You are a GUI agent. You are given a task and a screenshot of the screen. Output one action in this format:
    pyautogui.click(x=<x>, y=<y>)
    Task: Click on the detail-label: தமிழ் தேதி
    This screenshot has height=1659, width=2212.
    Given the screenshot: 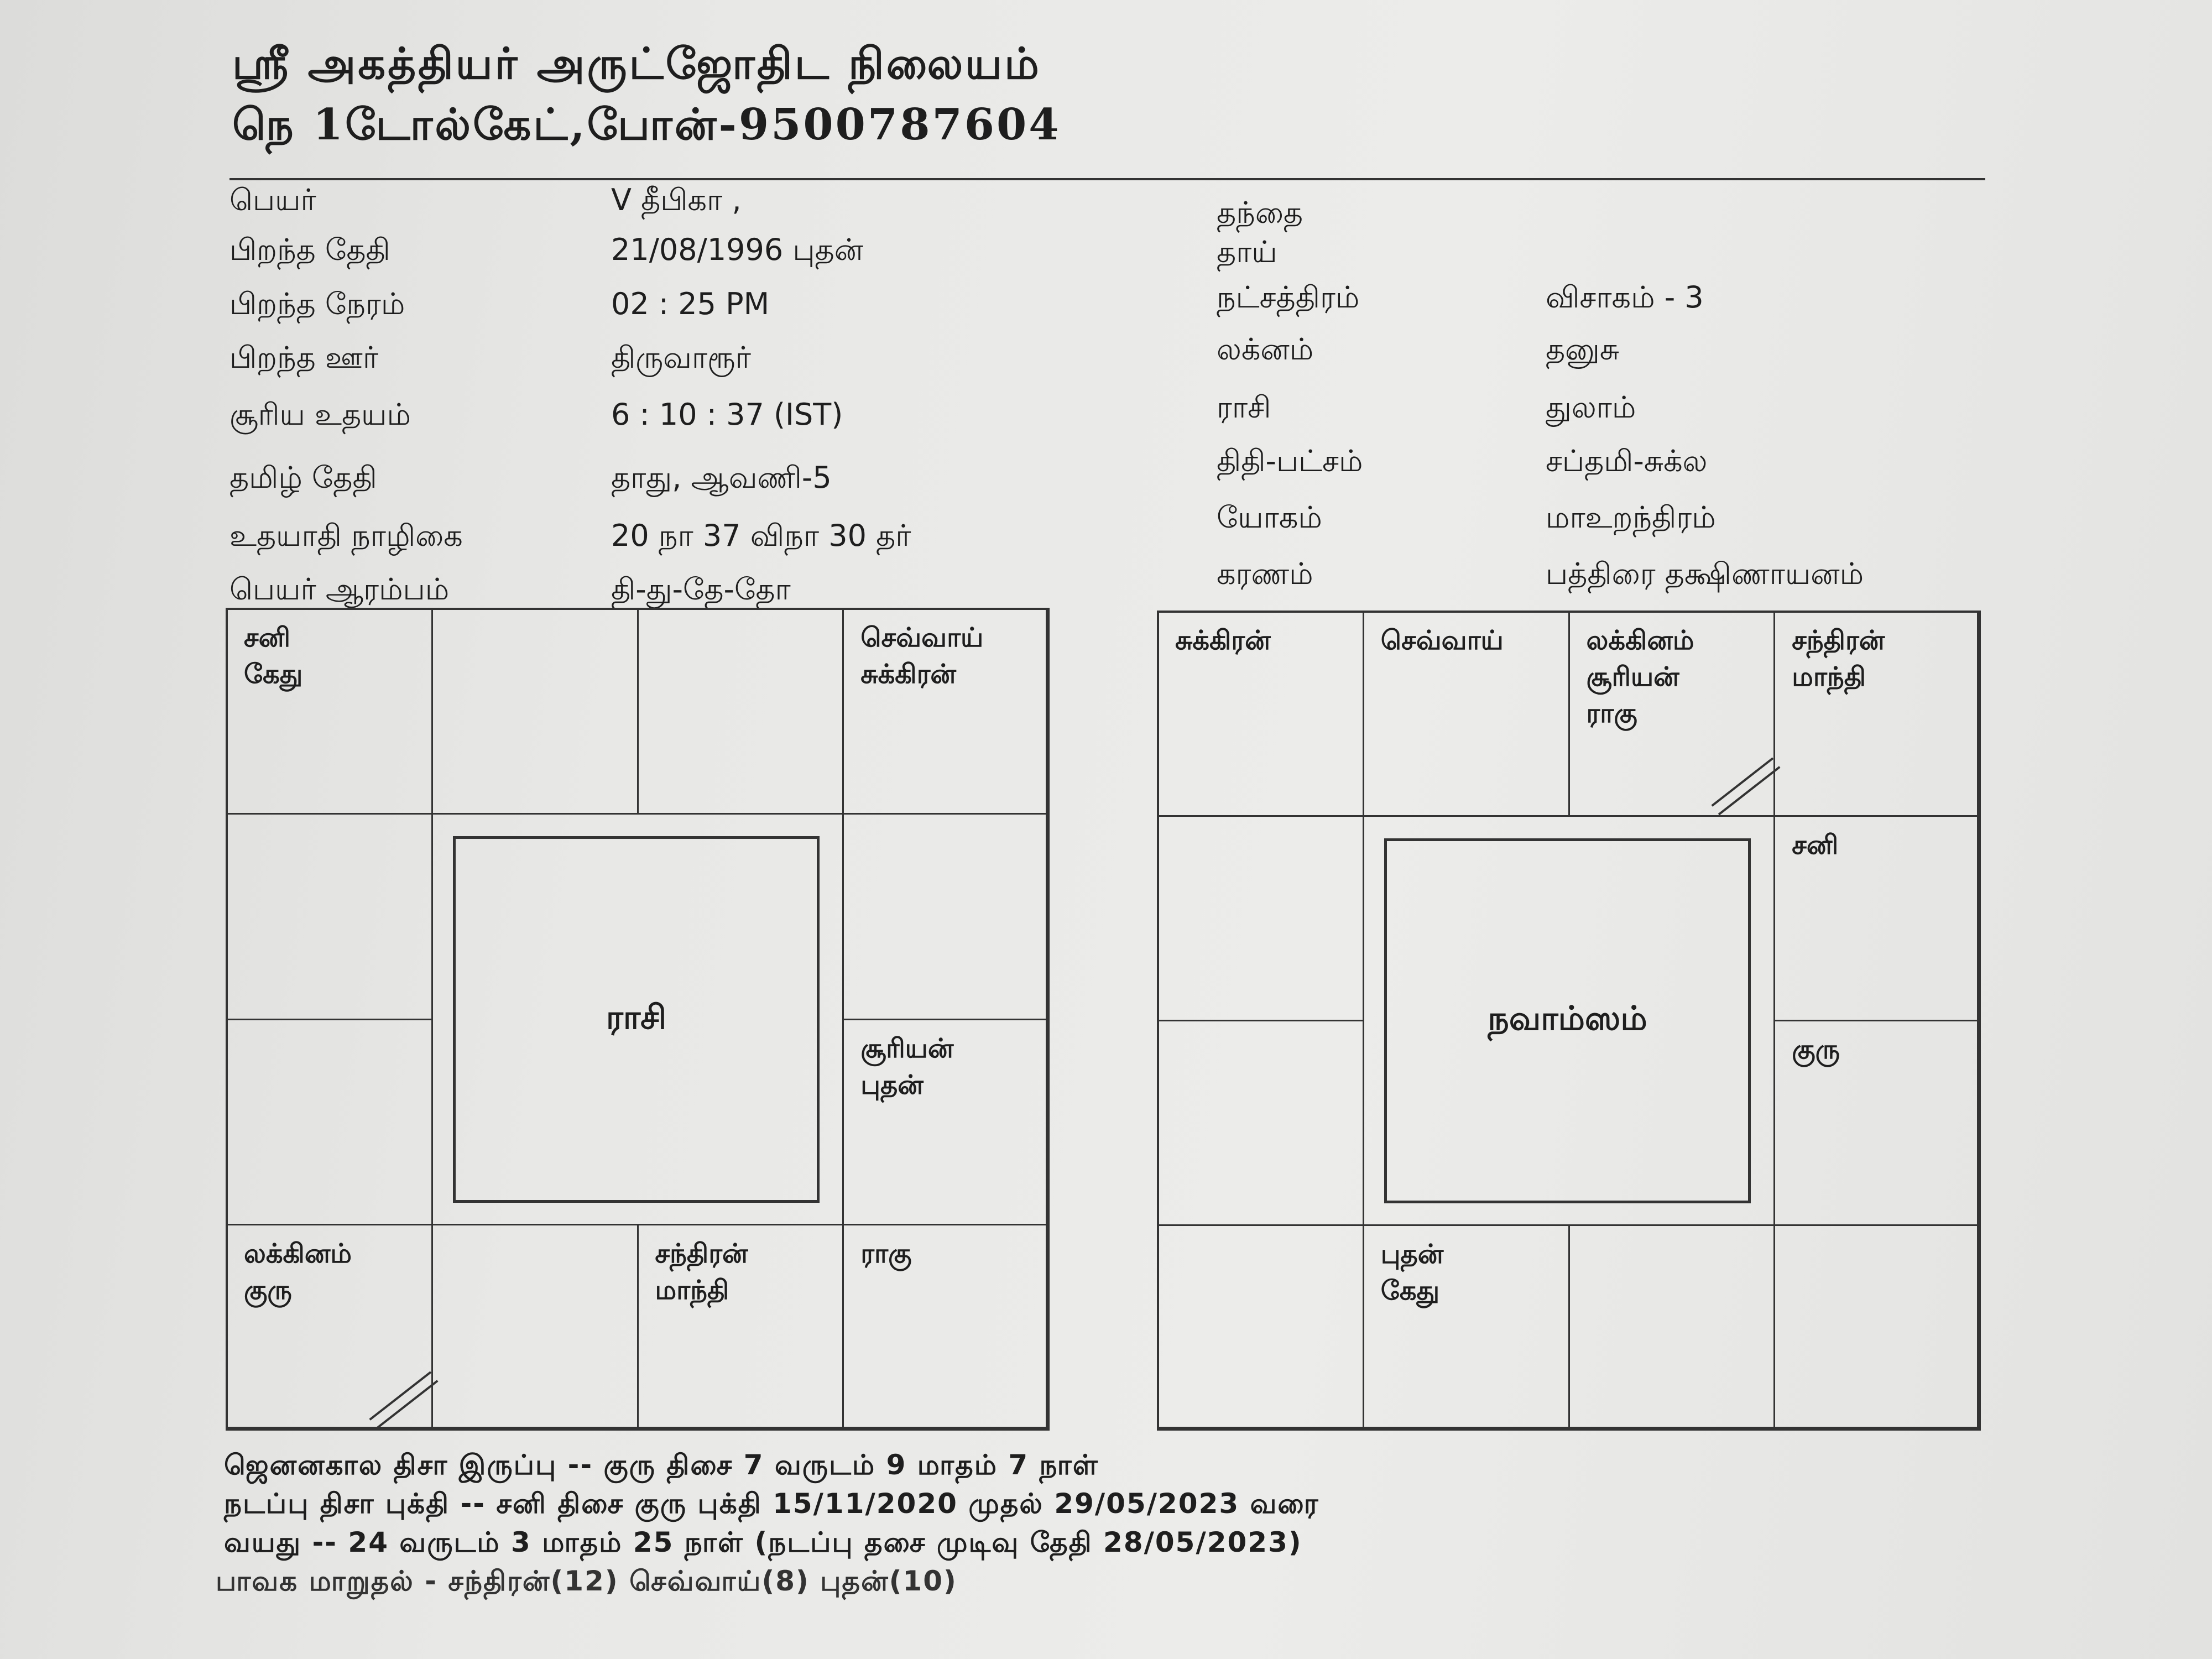 What is the action you would take?
    pyautogui.click(x=303, y=478)
    